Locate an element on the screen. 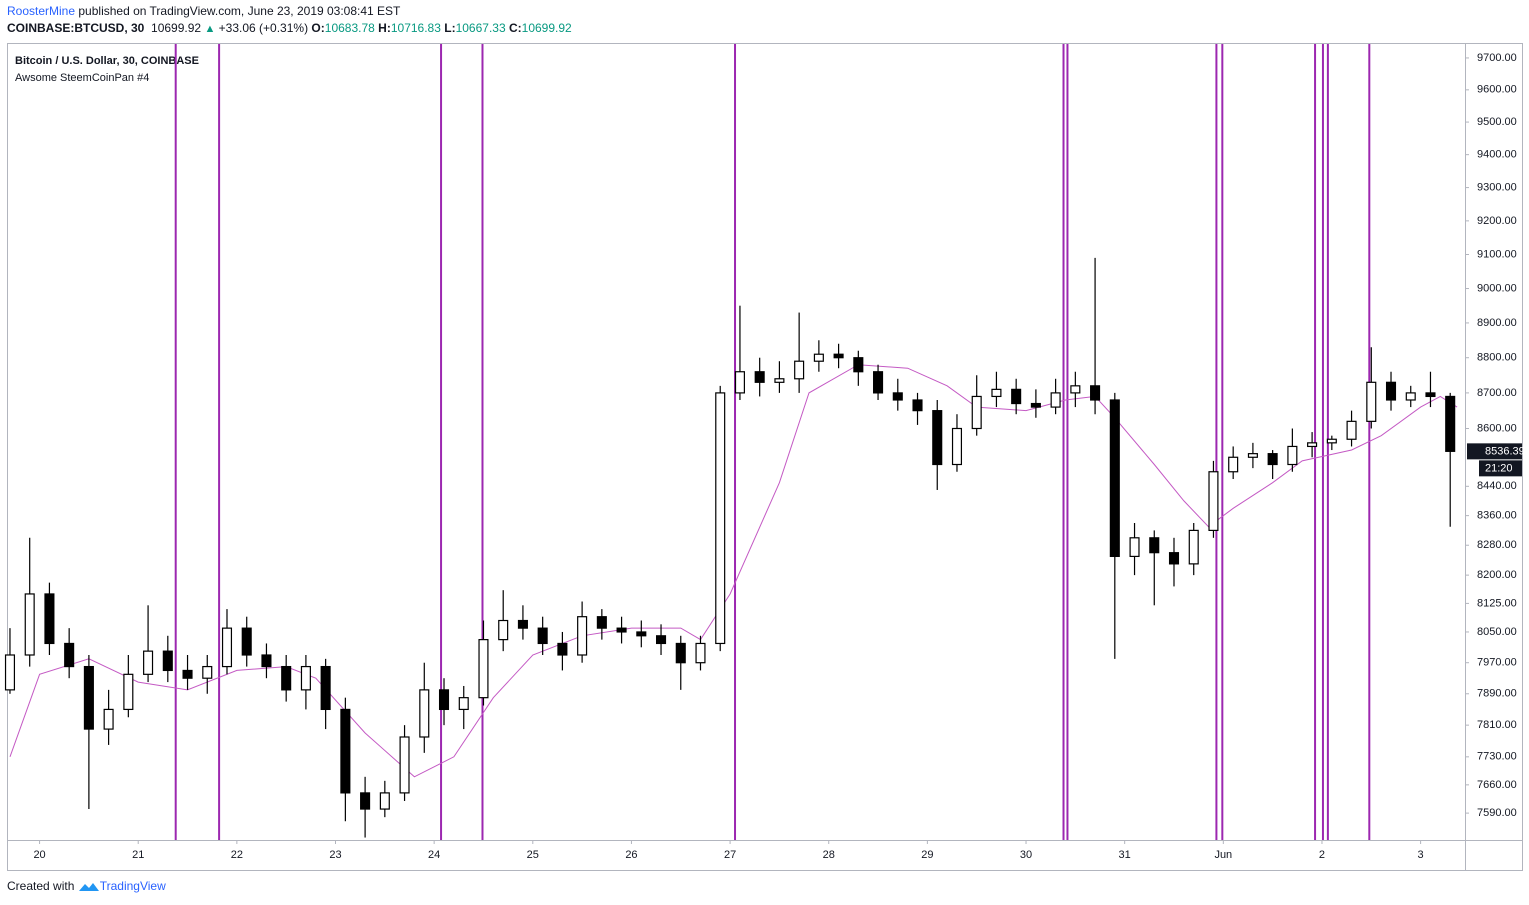 The image size is (1529, 905). x-tick-label: Jun is located at coordinates (1223, 855).